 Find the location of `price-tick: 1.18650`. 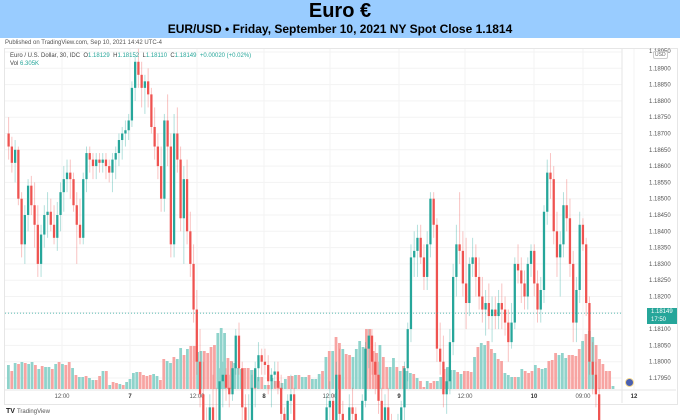

price-tick: 1.18650 is located at coordinates (660, 151).